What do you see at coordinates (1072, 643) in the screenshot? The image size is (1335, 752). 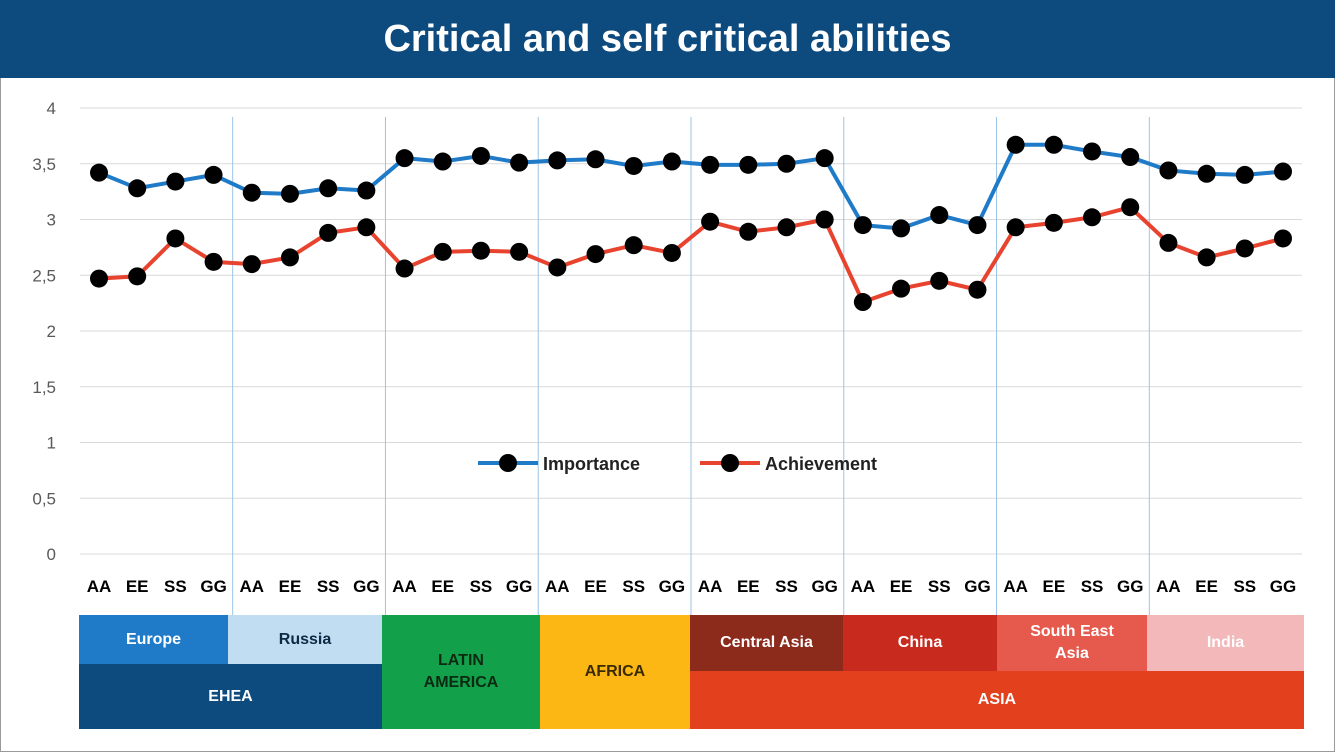 I see `region-south-east-asia: South East Asia` at bounding box center [1072, 643].